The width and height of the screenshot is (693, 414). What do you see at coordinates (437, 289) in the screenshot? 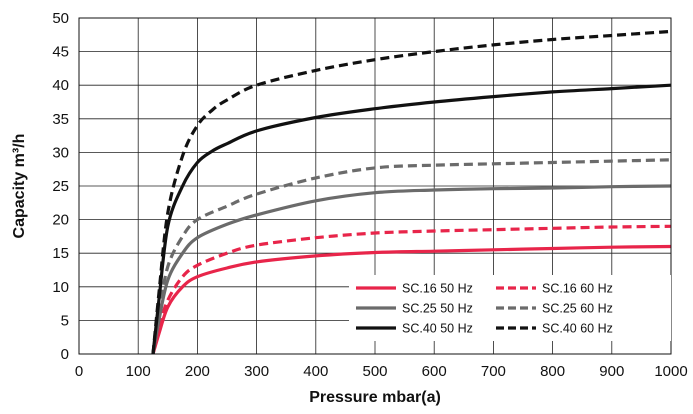
I see `legend-entry-label: SC.16 50 Hz` at bounding box center [437, 289].